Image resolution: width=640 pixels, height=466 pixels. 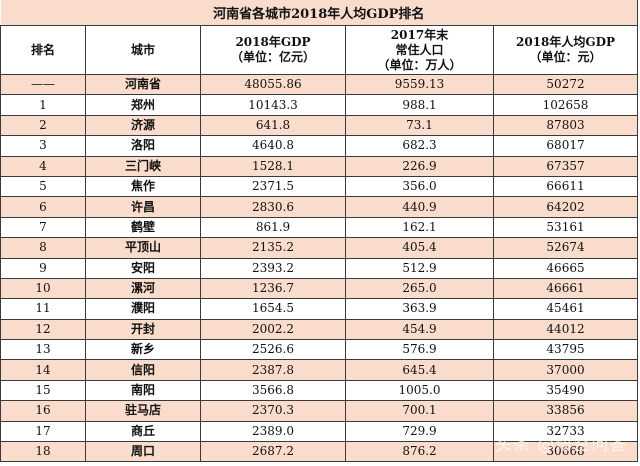 I want to click on cell-per-capita-gdp: 30668, so click(x=565, y=452).